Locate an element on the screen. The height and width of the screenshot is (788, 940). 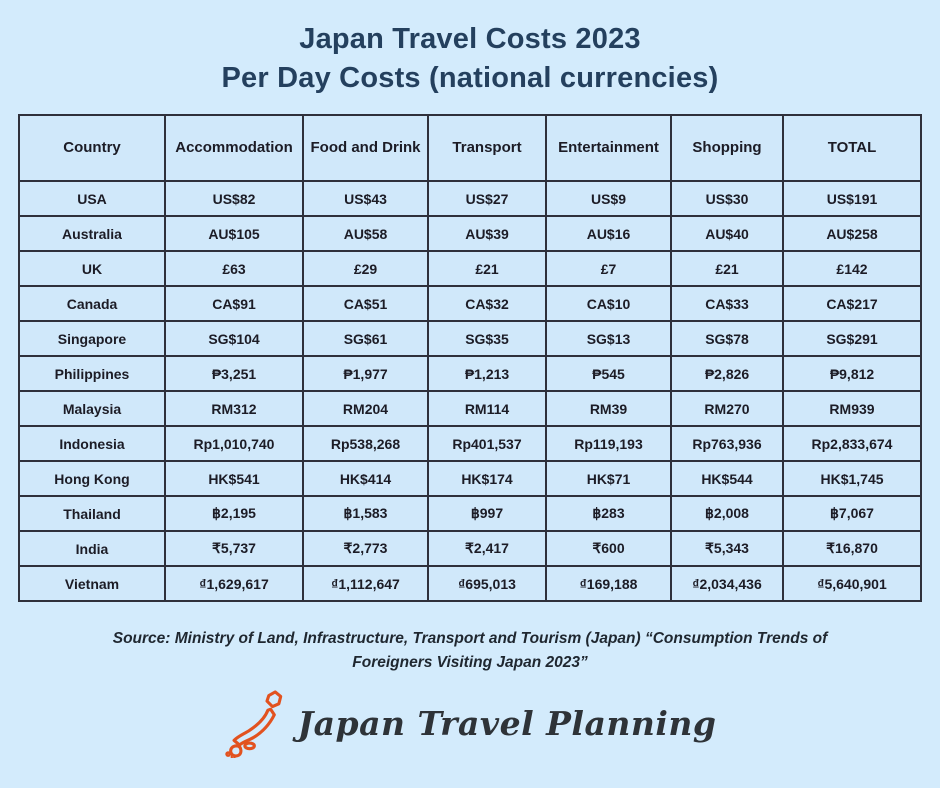
value-cell: SG$104 is located at coordinates (234, 339).